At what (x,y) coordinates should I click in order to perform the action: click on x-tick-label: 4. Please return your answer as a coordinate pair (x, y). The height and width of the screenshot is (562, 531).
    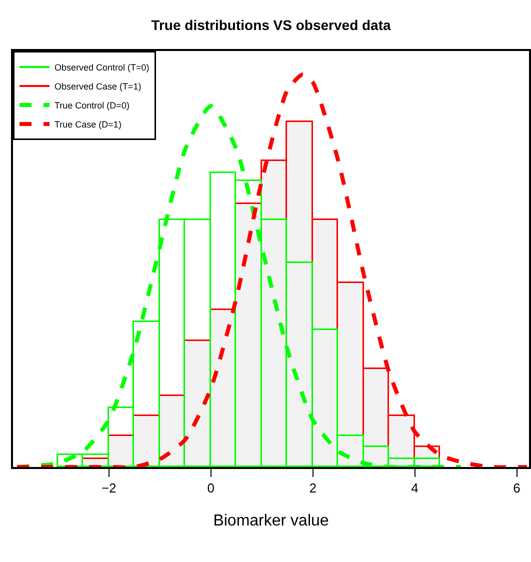
    Looking at the image, I should click on (414, 488).